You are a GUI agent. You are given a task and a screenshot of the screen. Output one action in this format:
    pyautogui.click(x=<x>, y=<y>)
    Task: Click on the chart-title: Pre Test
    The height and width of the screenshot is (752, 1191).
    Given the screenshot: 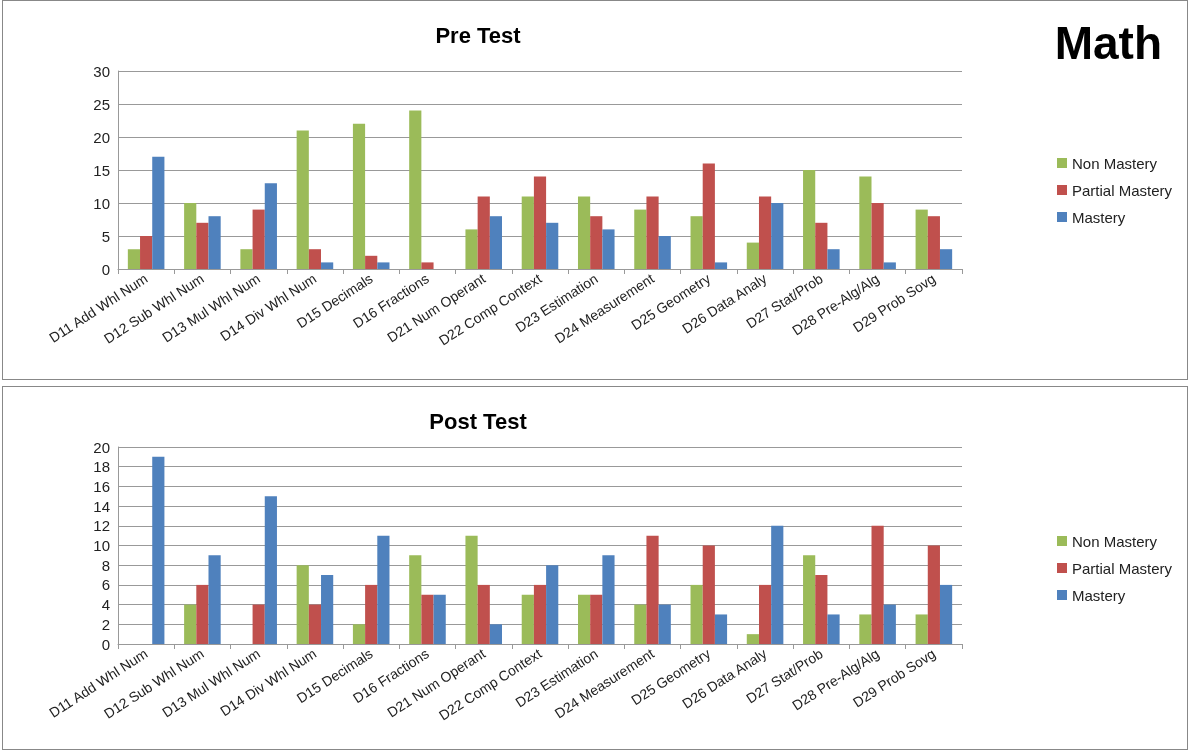 What is the action you would take?
    pyautogui.click(x=478, y=35)
    